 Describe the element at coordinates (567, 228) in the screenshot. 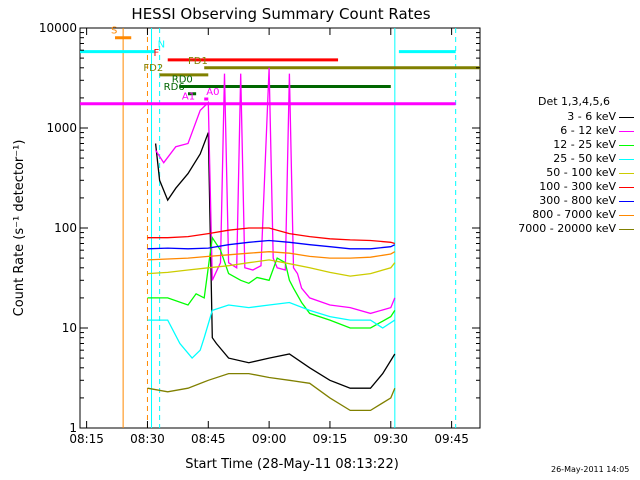

I see `legend-label: 7000 - 20000 keV` at that location.